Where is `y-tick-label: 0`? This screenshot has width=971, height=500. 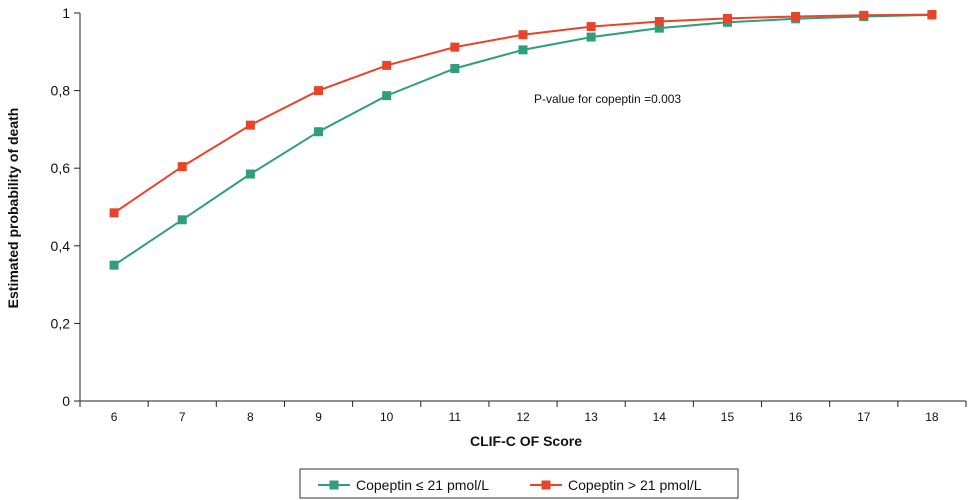
y-tick-label: 0 is located at coordinates (66, 401).